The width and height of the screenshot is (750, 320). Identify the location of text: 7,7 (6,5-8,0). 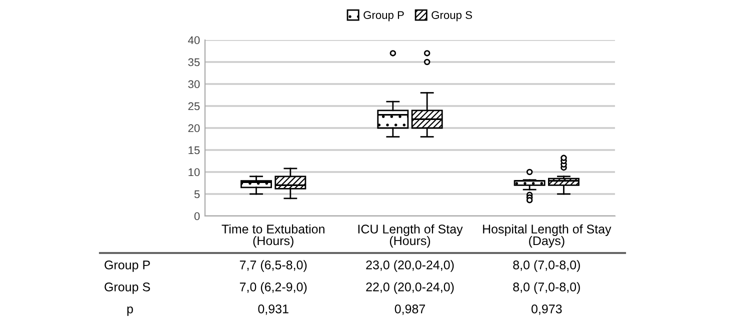
(273, 266).